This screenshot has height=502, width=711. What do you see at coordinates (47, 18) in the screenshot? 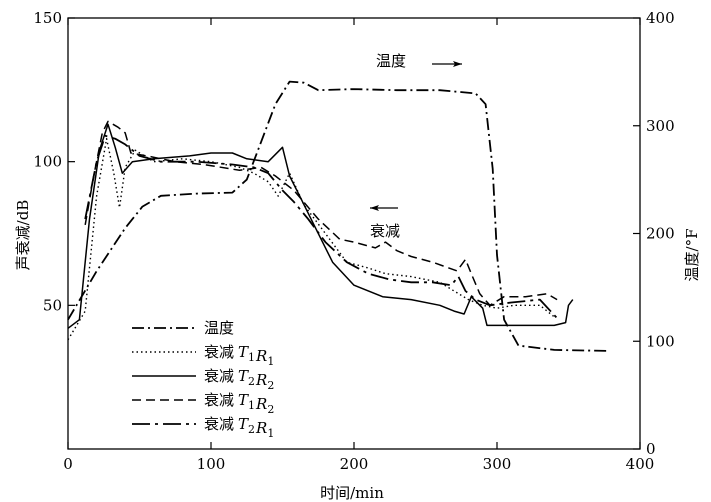
I see `y-left-tick-label: 150` at bounding box center [47, 18].